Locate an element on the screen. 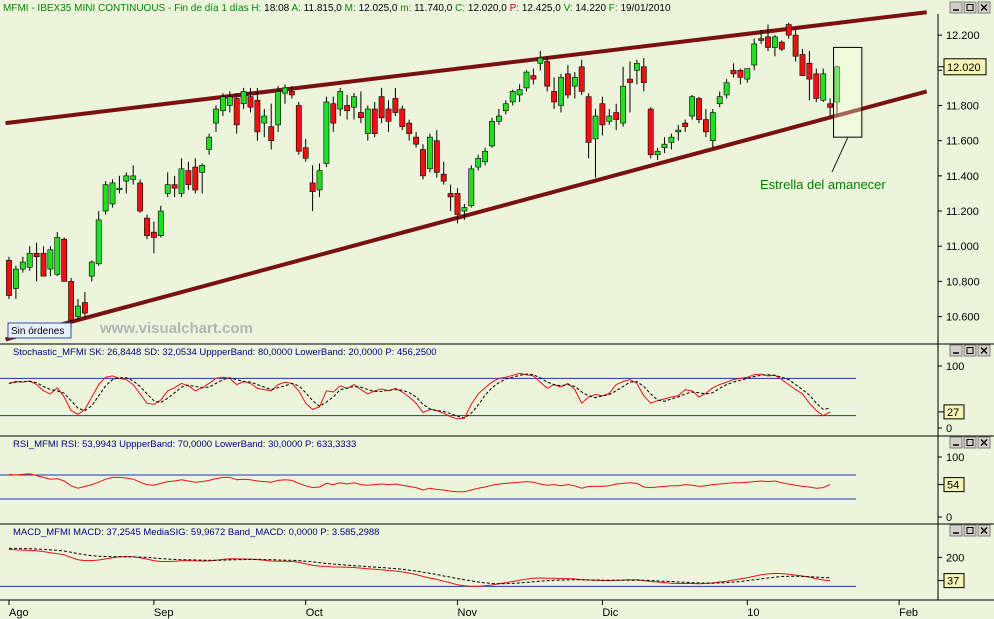  y-tick-label: 11.000 is located at coordinates (962, 247).